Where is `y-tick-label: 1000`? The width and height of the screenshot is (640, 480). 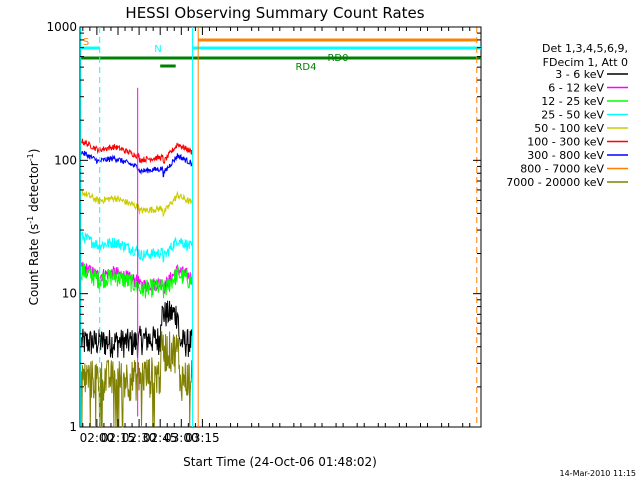 y-tick-label: 1000 is located at coordinates (61, 27).